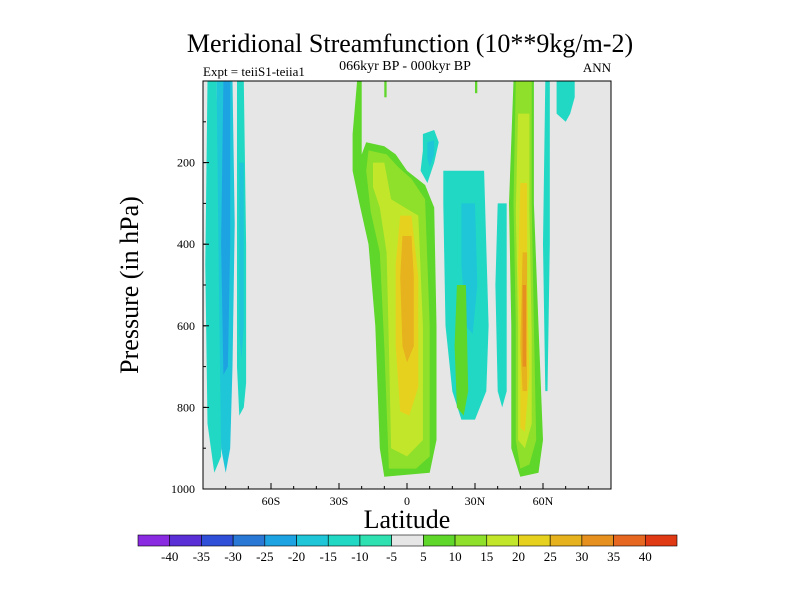 This screenshot has height=600, width=800. Describe the element at coordinates (271, 501) in the screenshot. I see `x-tick-label: 60S` at that location.